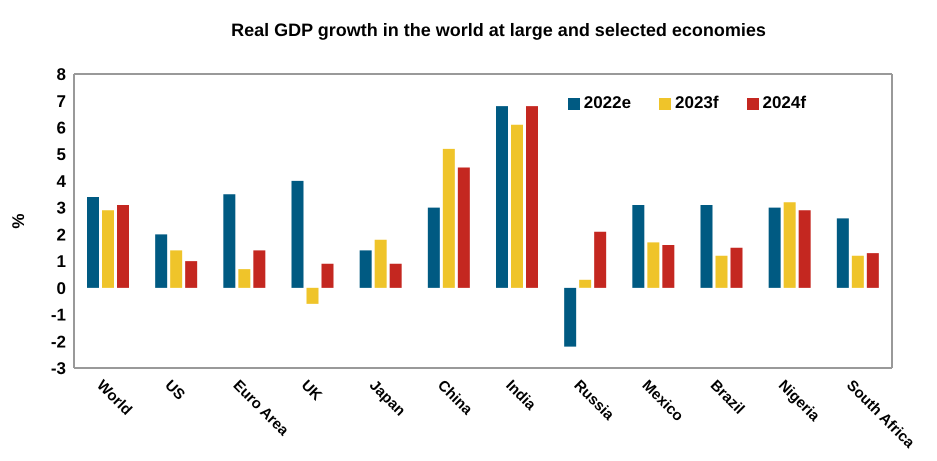  What do you see at coordinates (58, 342) in the screenshot?
I see `y-tick-label: -2` at bounding box center [58, 342].